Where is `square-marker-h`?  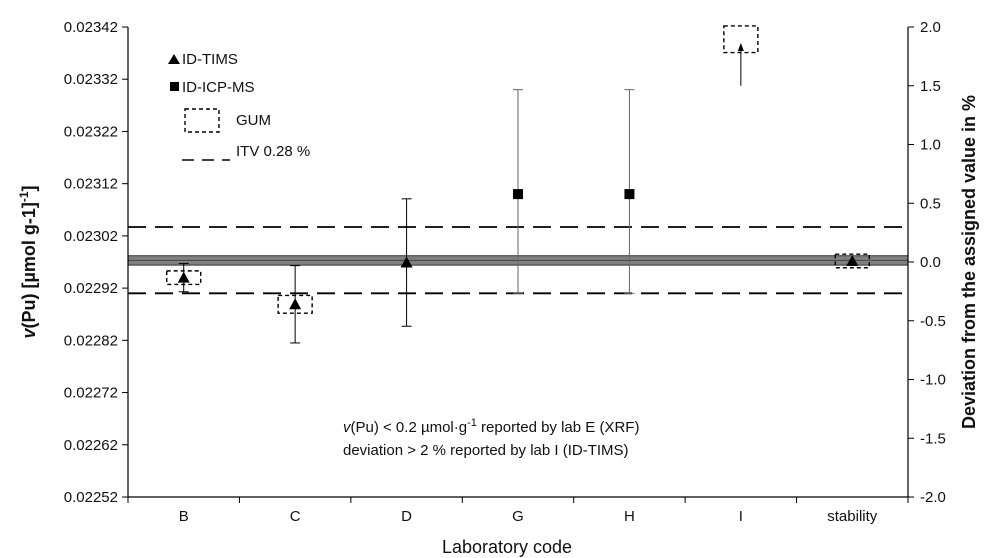
square-marker-h is located at coordinates (629, 194).